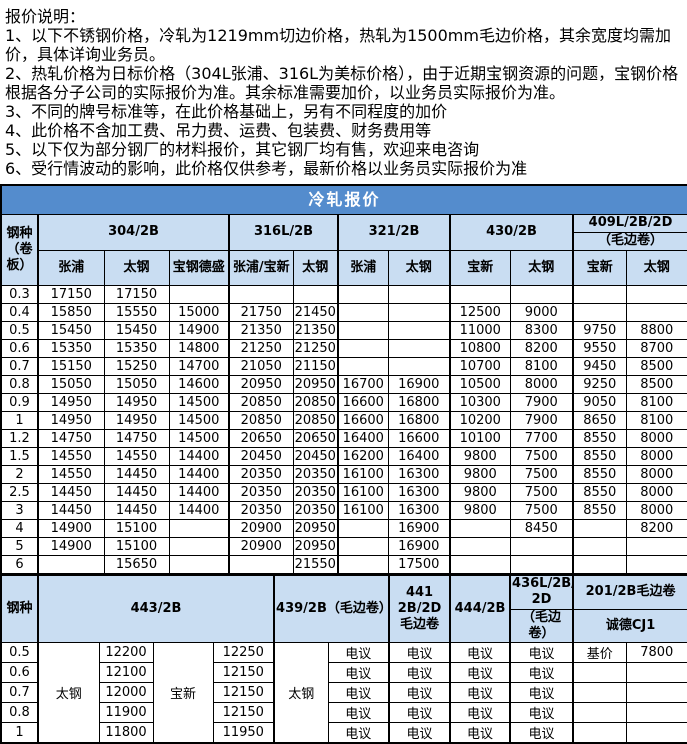  I want to click on table-row: 1 11800 11950 电议 电议 电议 电议, so click(343, 733).